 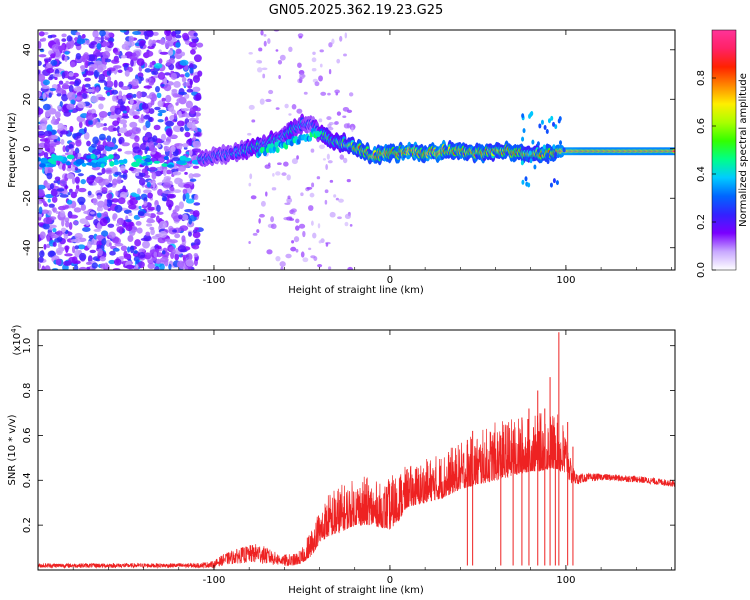 What do you see at coordinates (16, 339) in the screenshot?
I see `svg-text: (x104)` at bounding box center [16, 339].